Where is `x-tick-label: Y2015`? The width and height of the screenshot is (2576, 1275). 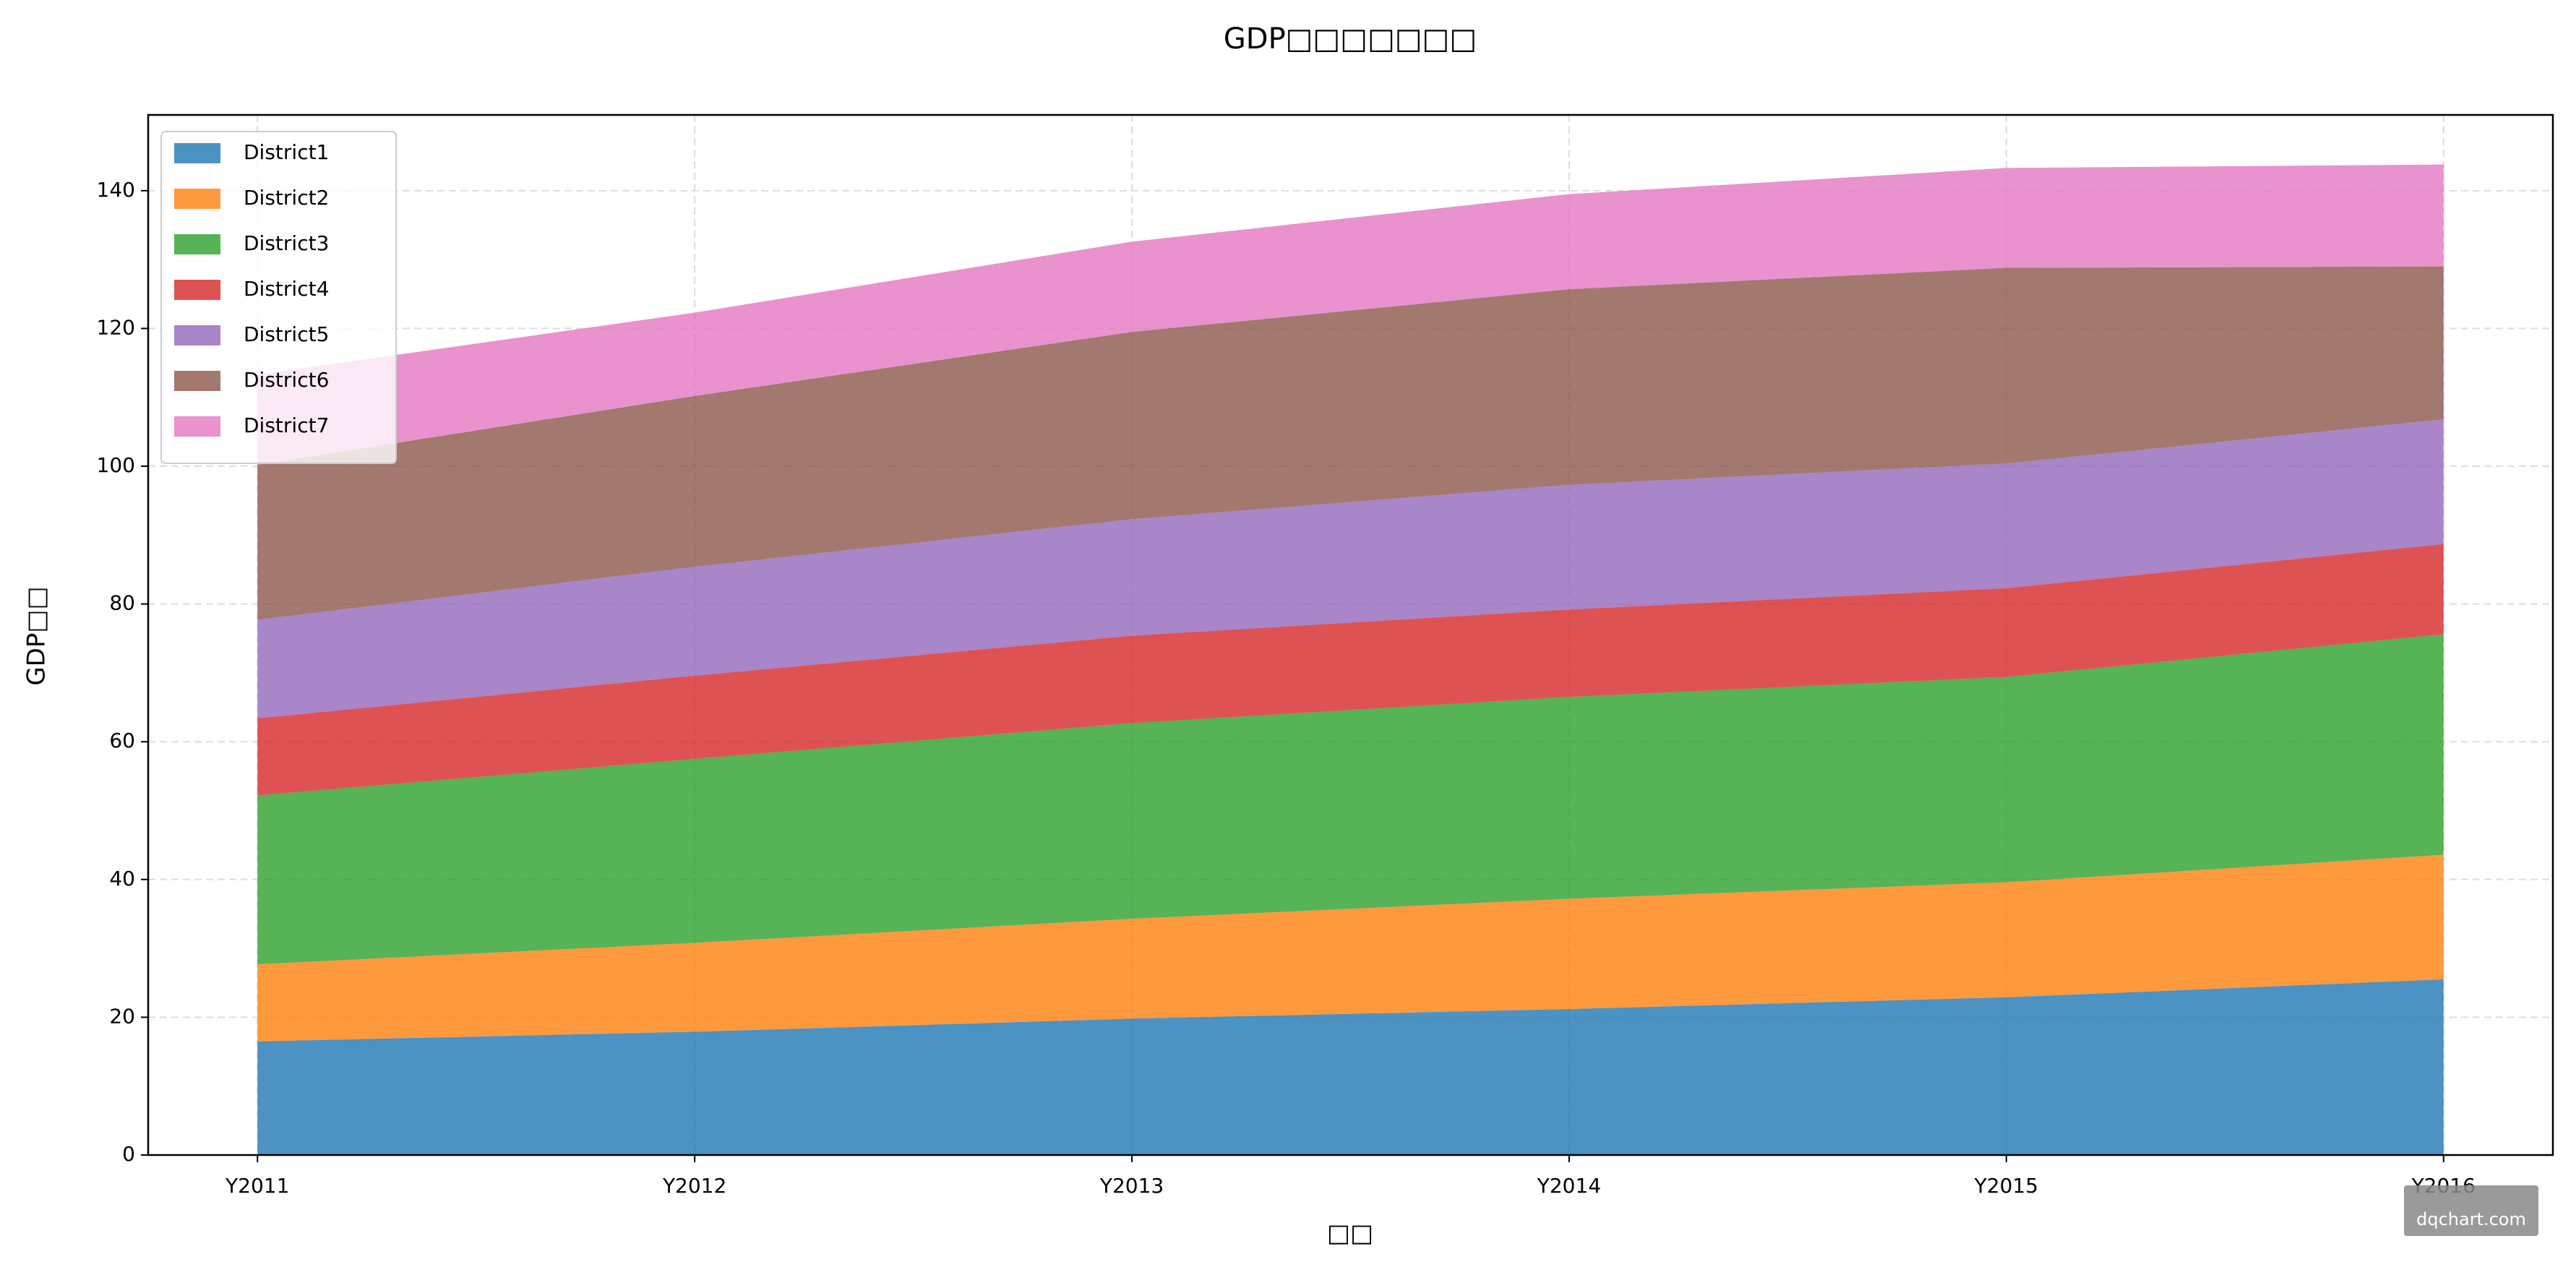
x-tick-label: Y2015 is located at coordinates (2006, 1186).